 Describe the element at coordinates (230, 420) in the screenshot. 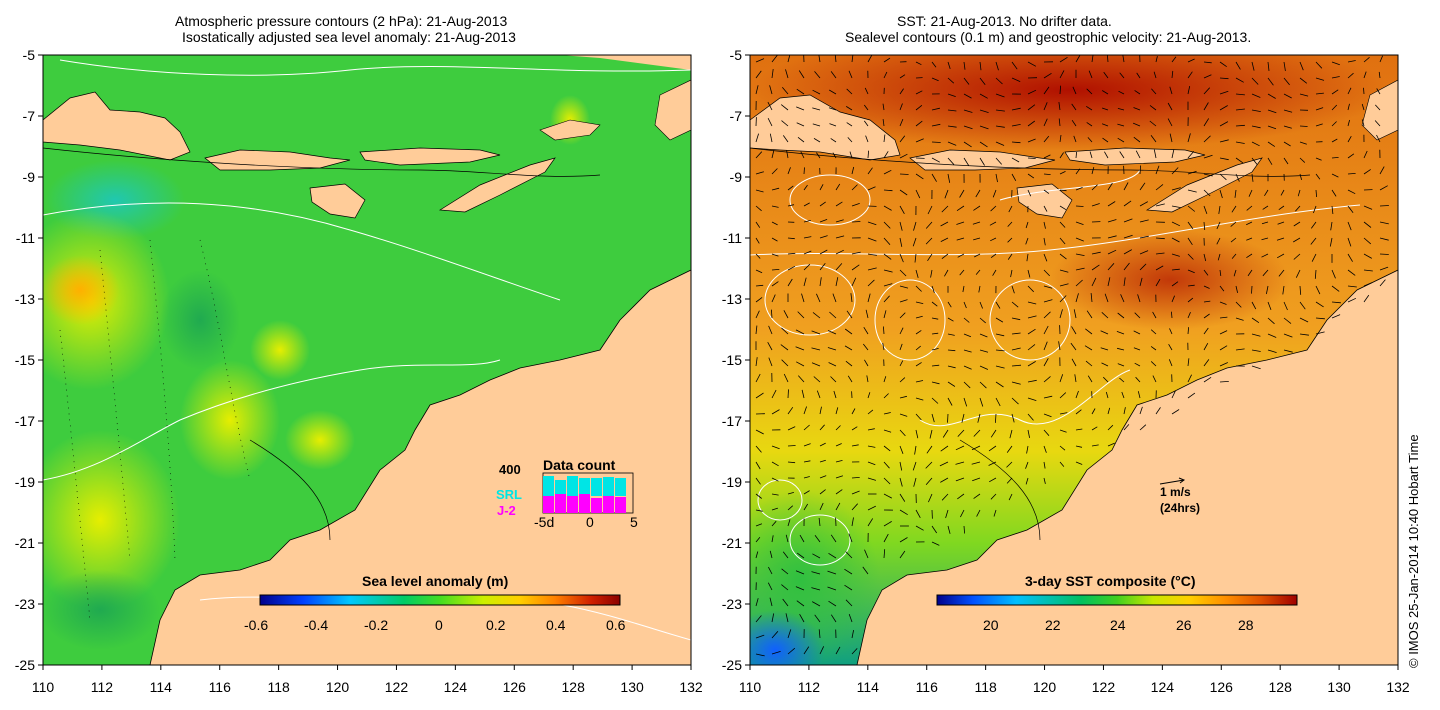

I see `sla-high-anomaly` at that location.